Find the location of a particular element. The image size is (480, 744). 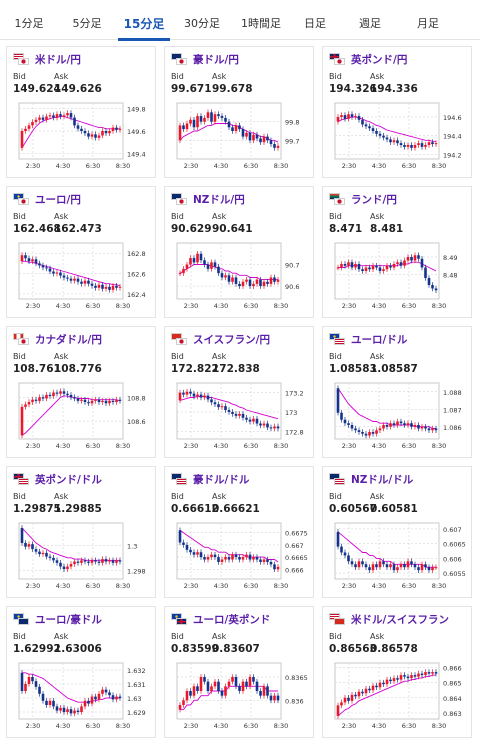

tab-daily: 日足 is located at coordinates (315, 23).